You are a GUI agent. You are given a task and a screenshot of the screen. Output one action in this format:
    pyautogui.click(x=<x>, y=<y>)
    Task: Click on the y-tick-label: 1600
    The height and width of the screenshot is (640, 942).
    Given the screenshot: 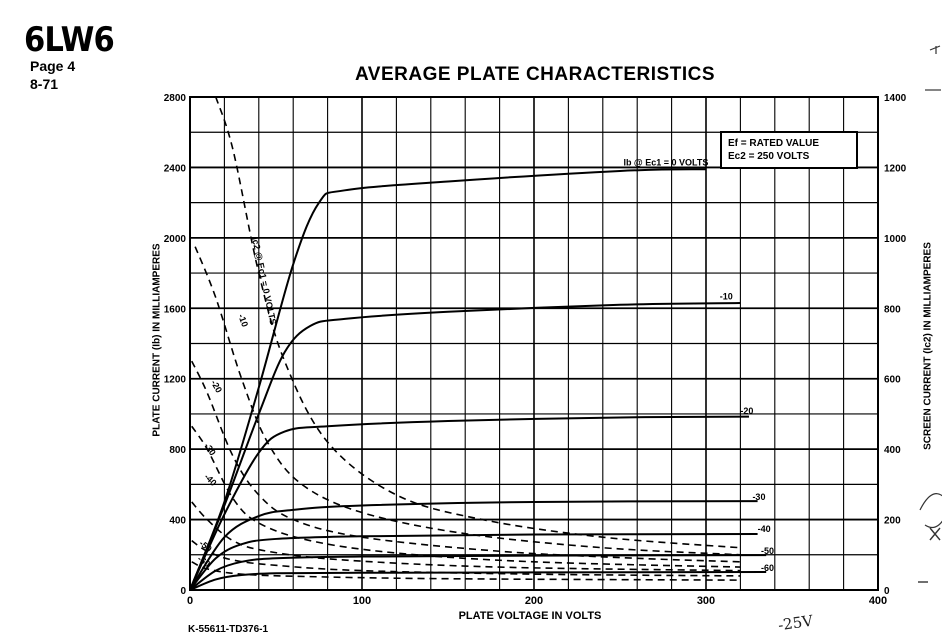 What is the action you would take?
    pyautogui.click(x=175, y=309)
    